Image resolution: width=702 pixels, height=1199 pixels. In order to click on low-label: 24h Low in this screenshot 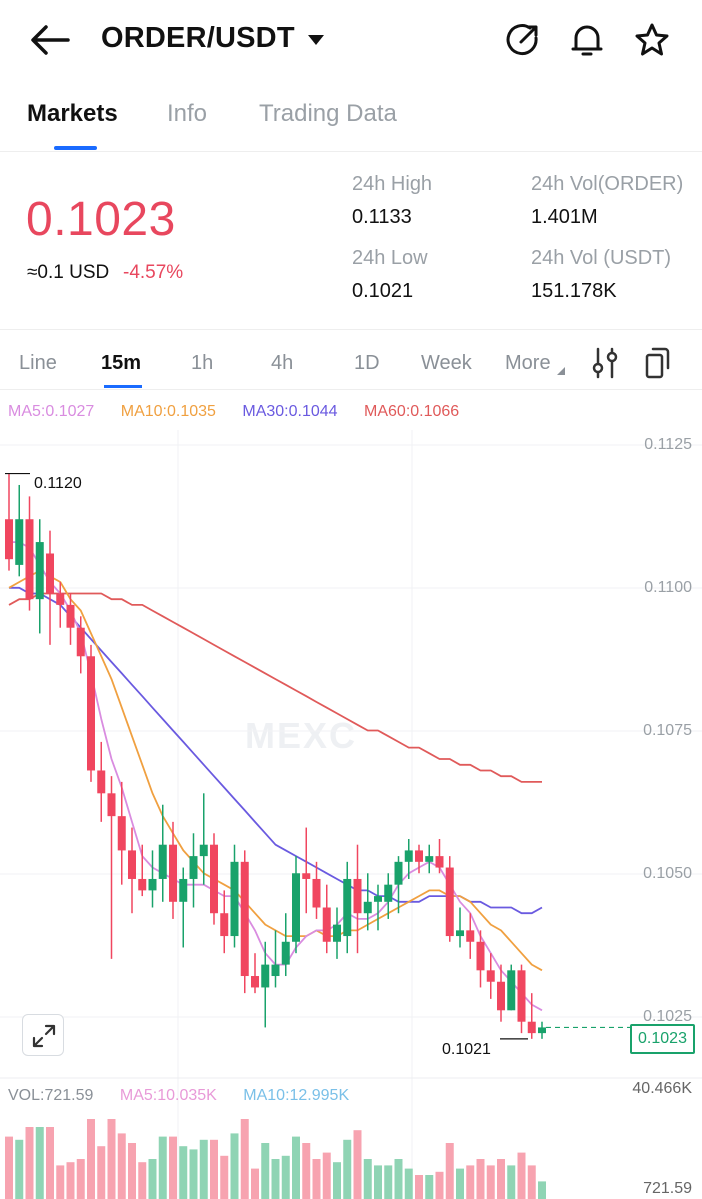, I will do `click(390, 258)`.